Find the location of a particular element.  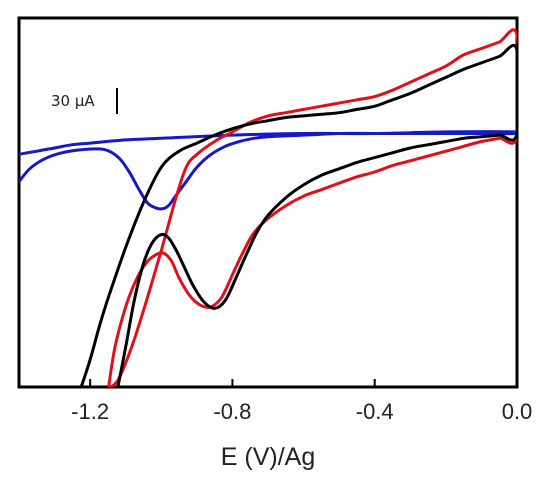

x-axis-title: E (V)/Ag is located at coordinates (268, 457).